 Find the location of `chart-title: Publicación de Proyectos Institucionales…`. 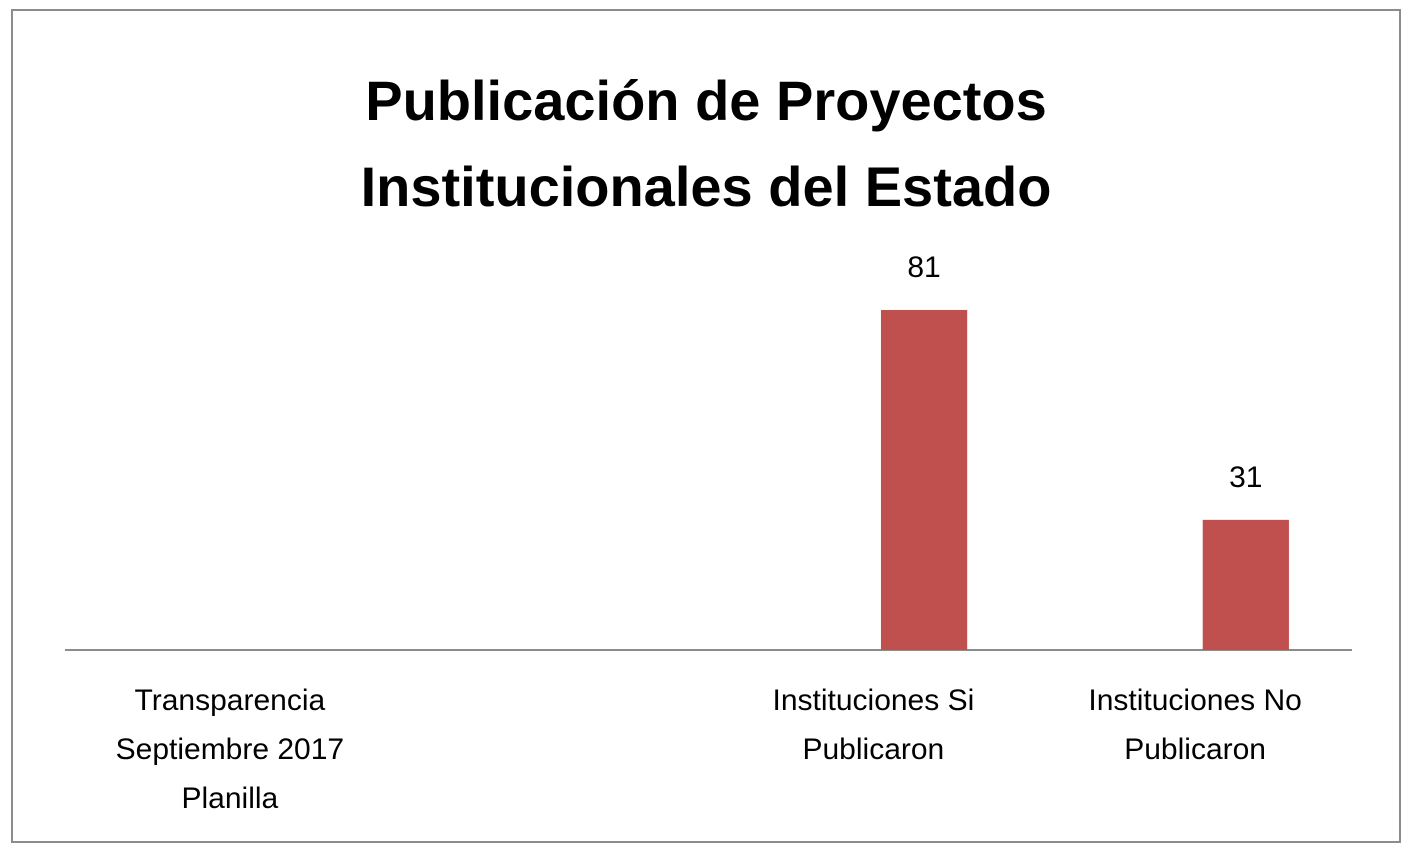

chart-title: Publicación de Proyectos Institucionales… is located at coordinates (706, 143).